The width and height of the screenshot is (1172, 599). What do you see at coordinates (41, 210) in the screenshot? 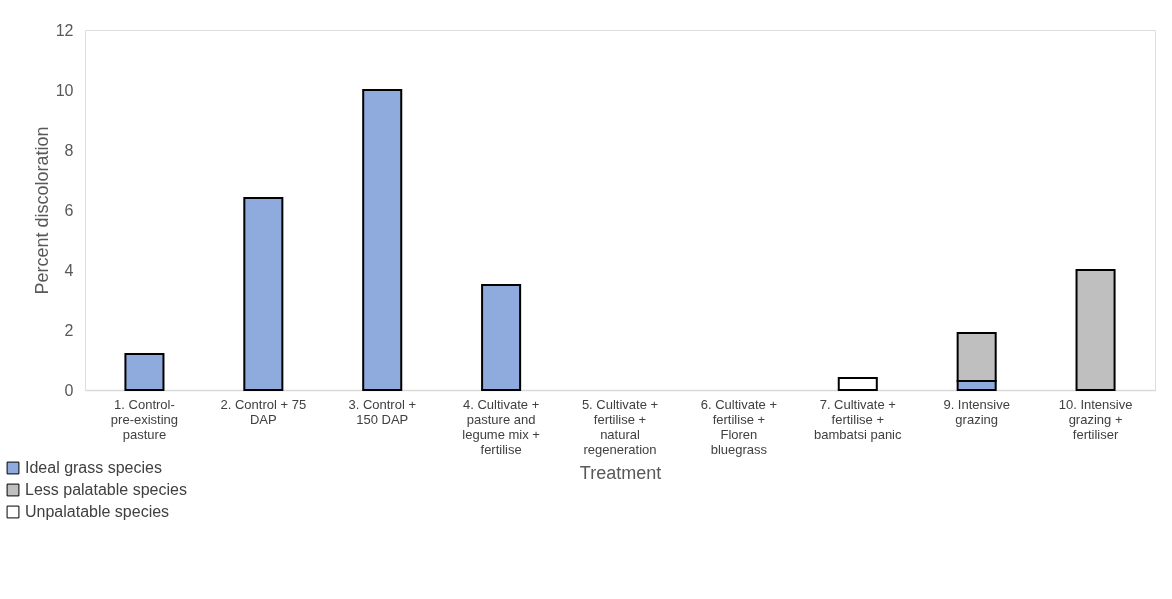
I see `y-axis-title: Percent discoloration` at bounding box center [41, 210].